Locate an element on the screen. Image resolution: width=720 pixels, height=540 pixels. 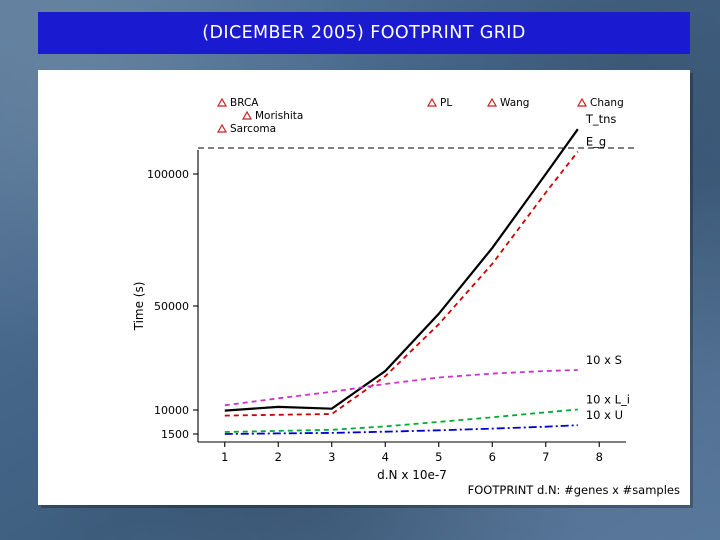
legend-item: Wang is located at coordinates (507, 103).